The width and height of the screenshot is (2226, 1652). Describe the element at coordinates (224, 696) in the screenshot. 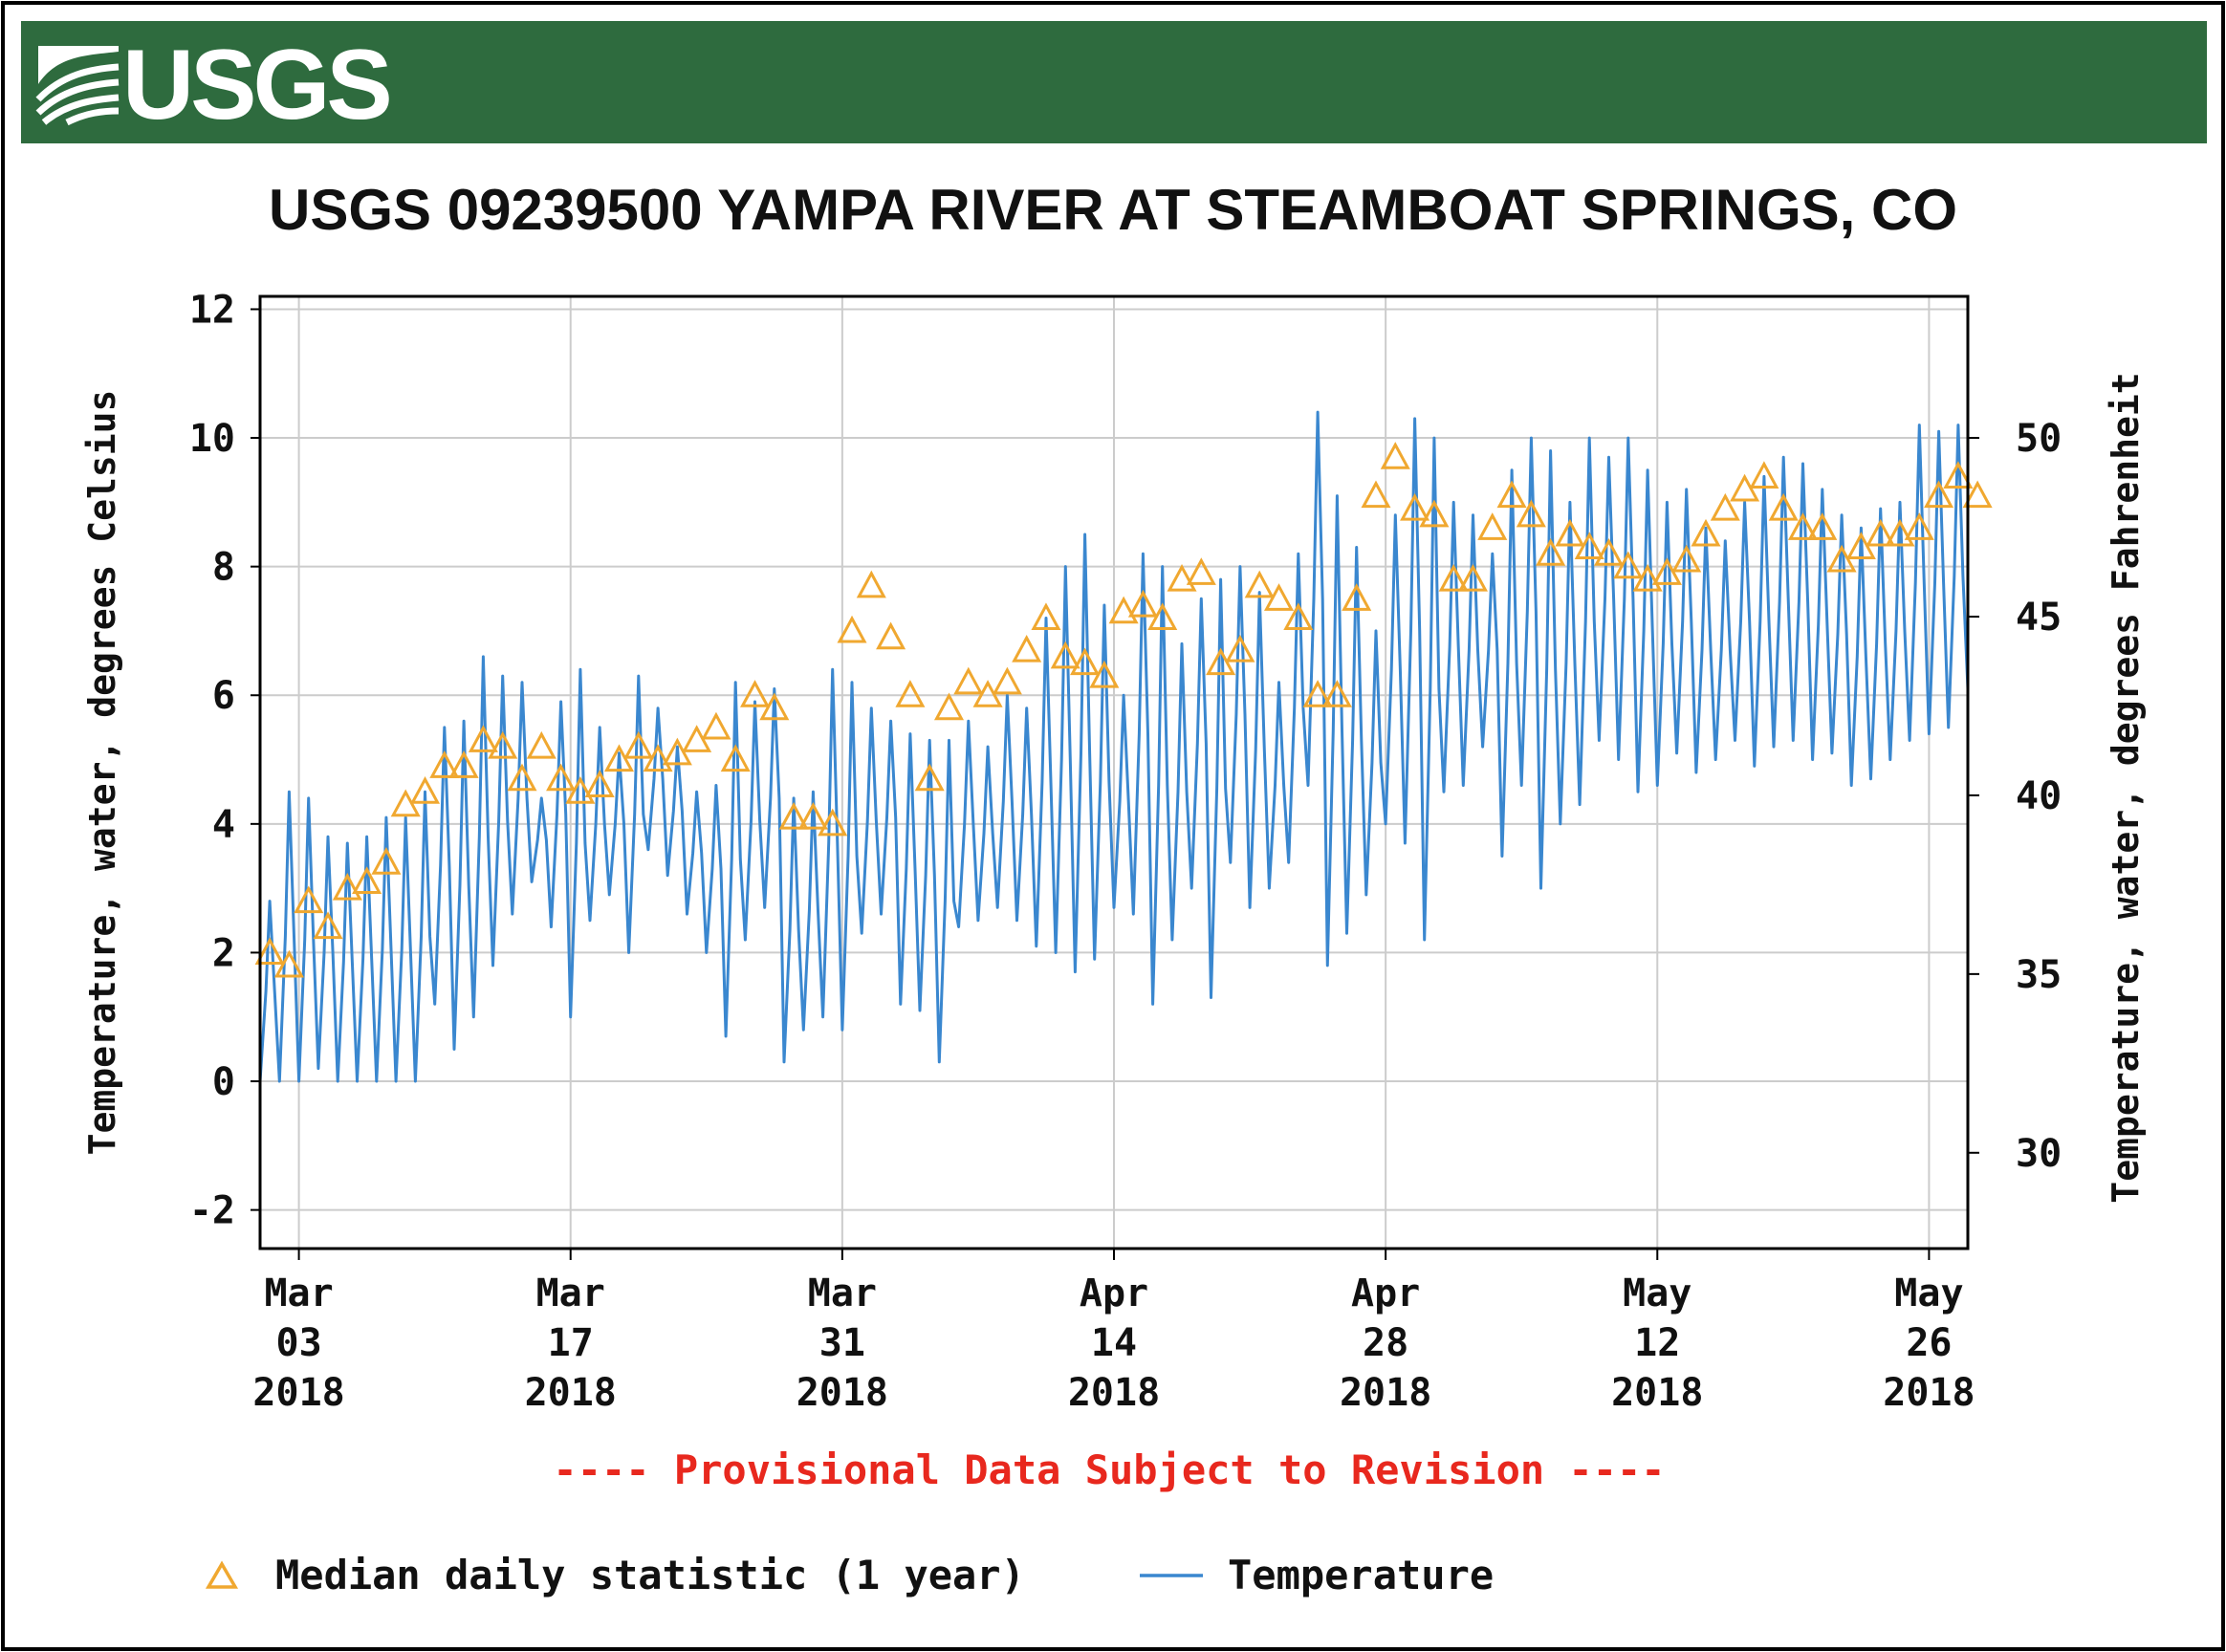

I see `y-tick-label: 6` at that location.